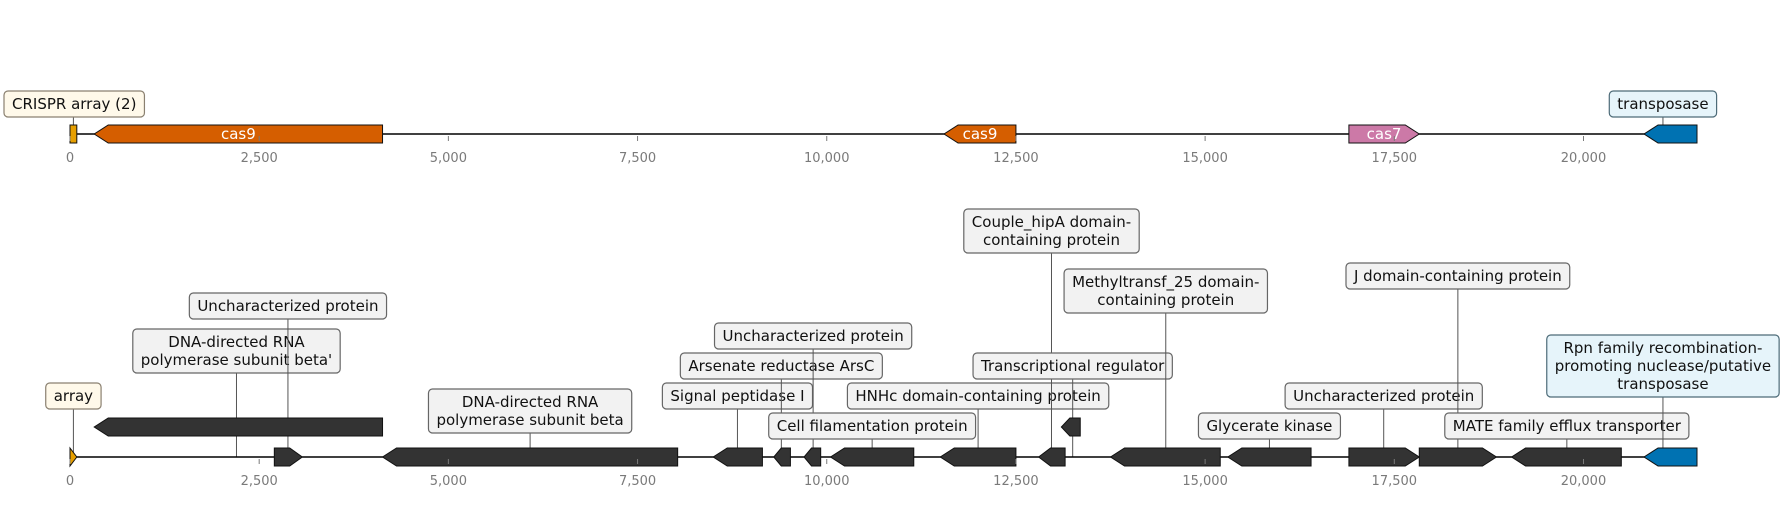  I want to click on annotation-label: polymerase subunit beta', so click(236, 360).